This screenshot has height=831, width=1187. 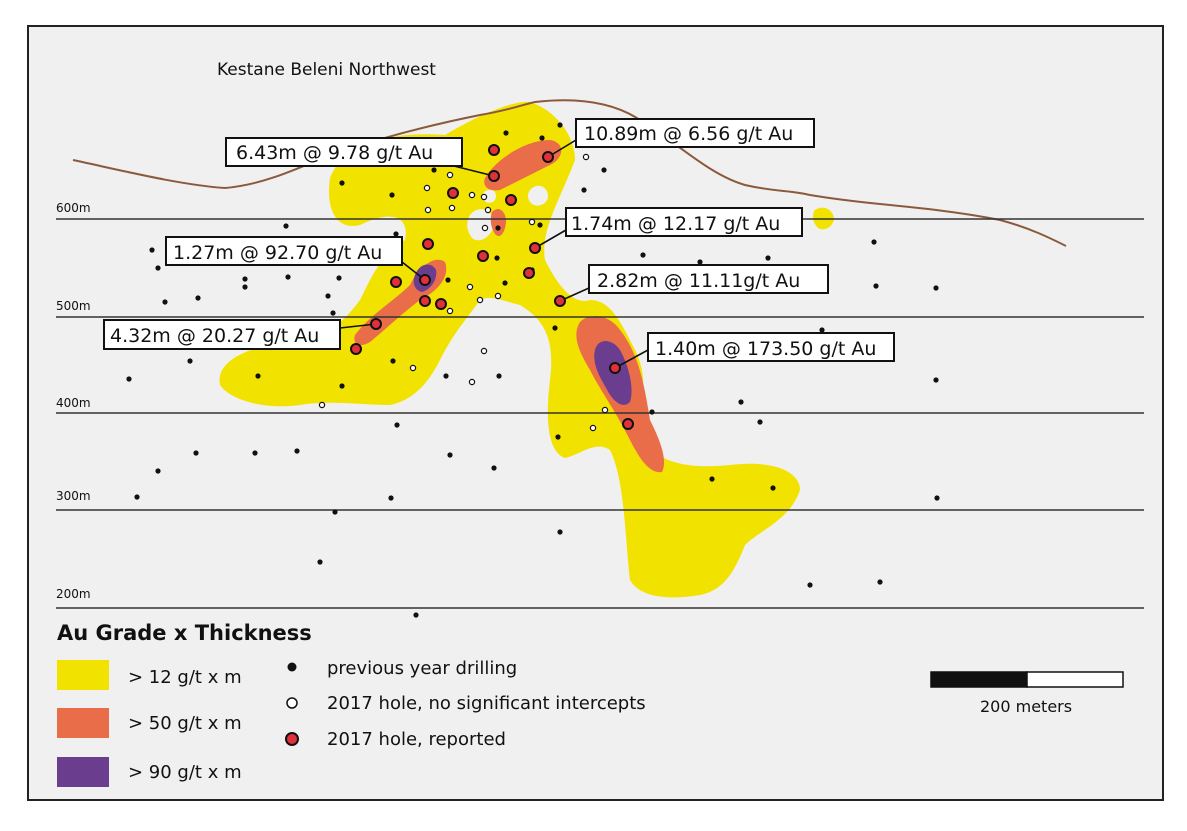 What do you see at coordinates (73, 306) in the screenshot?
I see `elevation-label-500: 500m` at bounding box center [73, 306].